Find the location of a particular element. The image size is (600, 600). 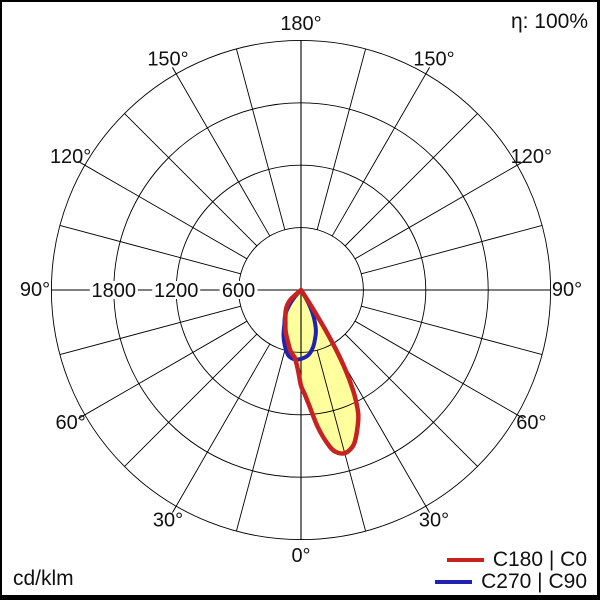

angle-label-180: 180° is located at coordinates (300, 24).